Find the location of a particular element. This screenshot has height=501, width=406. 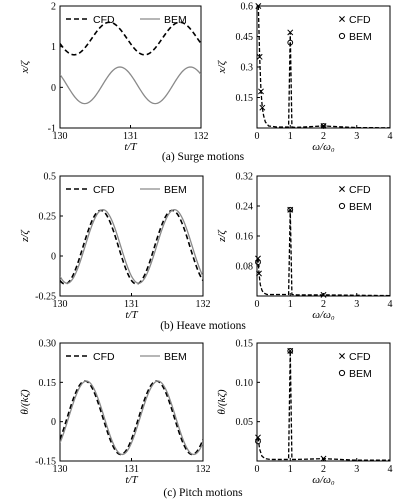

y-tick-label: 0.45 is located at coordinates (245, 37).